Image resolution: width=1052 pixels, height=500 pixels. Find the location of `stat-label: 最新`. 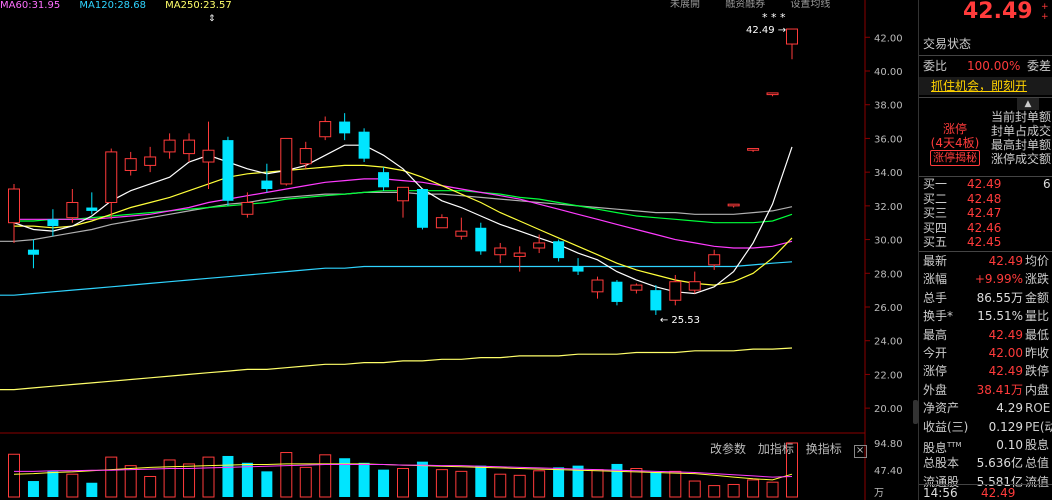

stat-label: 最新 is located at coordinates (935, 261).